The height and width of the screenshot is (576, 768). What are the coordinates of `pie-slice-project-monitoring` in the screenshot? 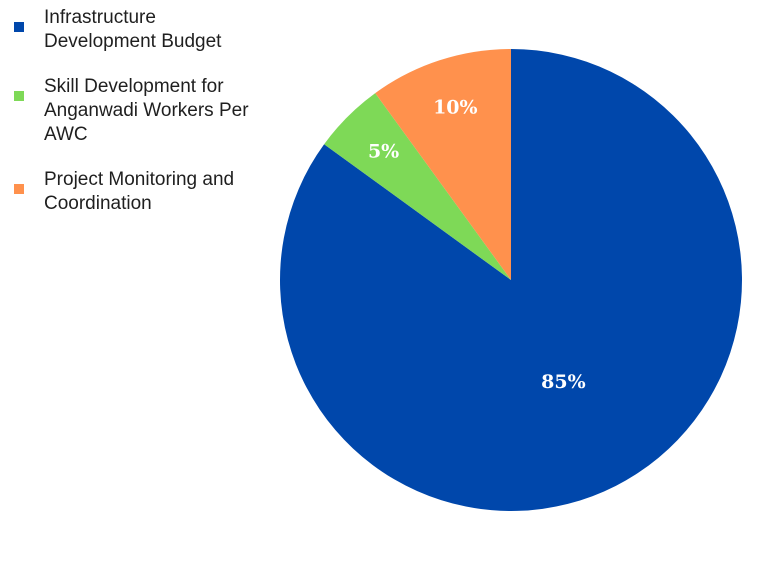 It's located at (443, 164).